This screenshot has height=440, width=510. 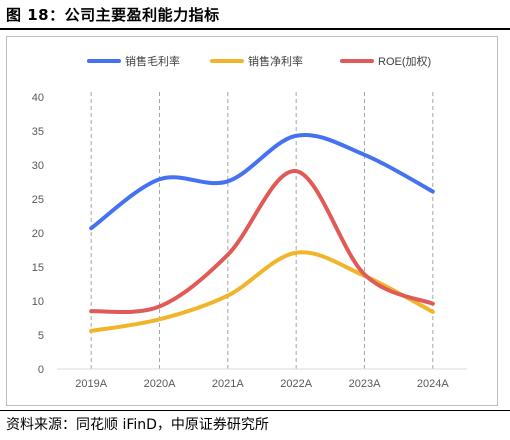 What do you see at coordinates (38, 200) in the screenshot?
I see `y-tick-label: 25` at bounding box center [38, 200].